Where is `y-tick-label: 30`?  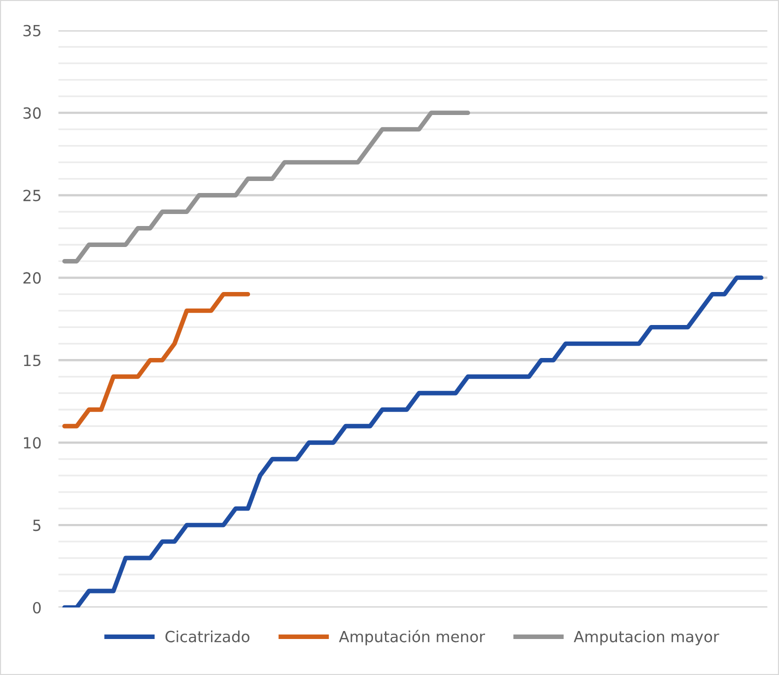 y-tick-label: 30 is located at coordinates (32, 113).